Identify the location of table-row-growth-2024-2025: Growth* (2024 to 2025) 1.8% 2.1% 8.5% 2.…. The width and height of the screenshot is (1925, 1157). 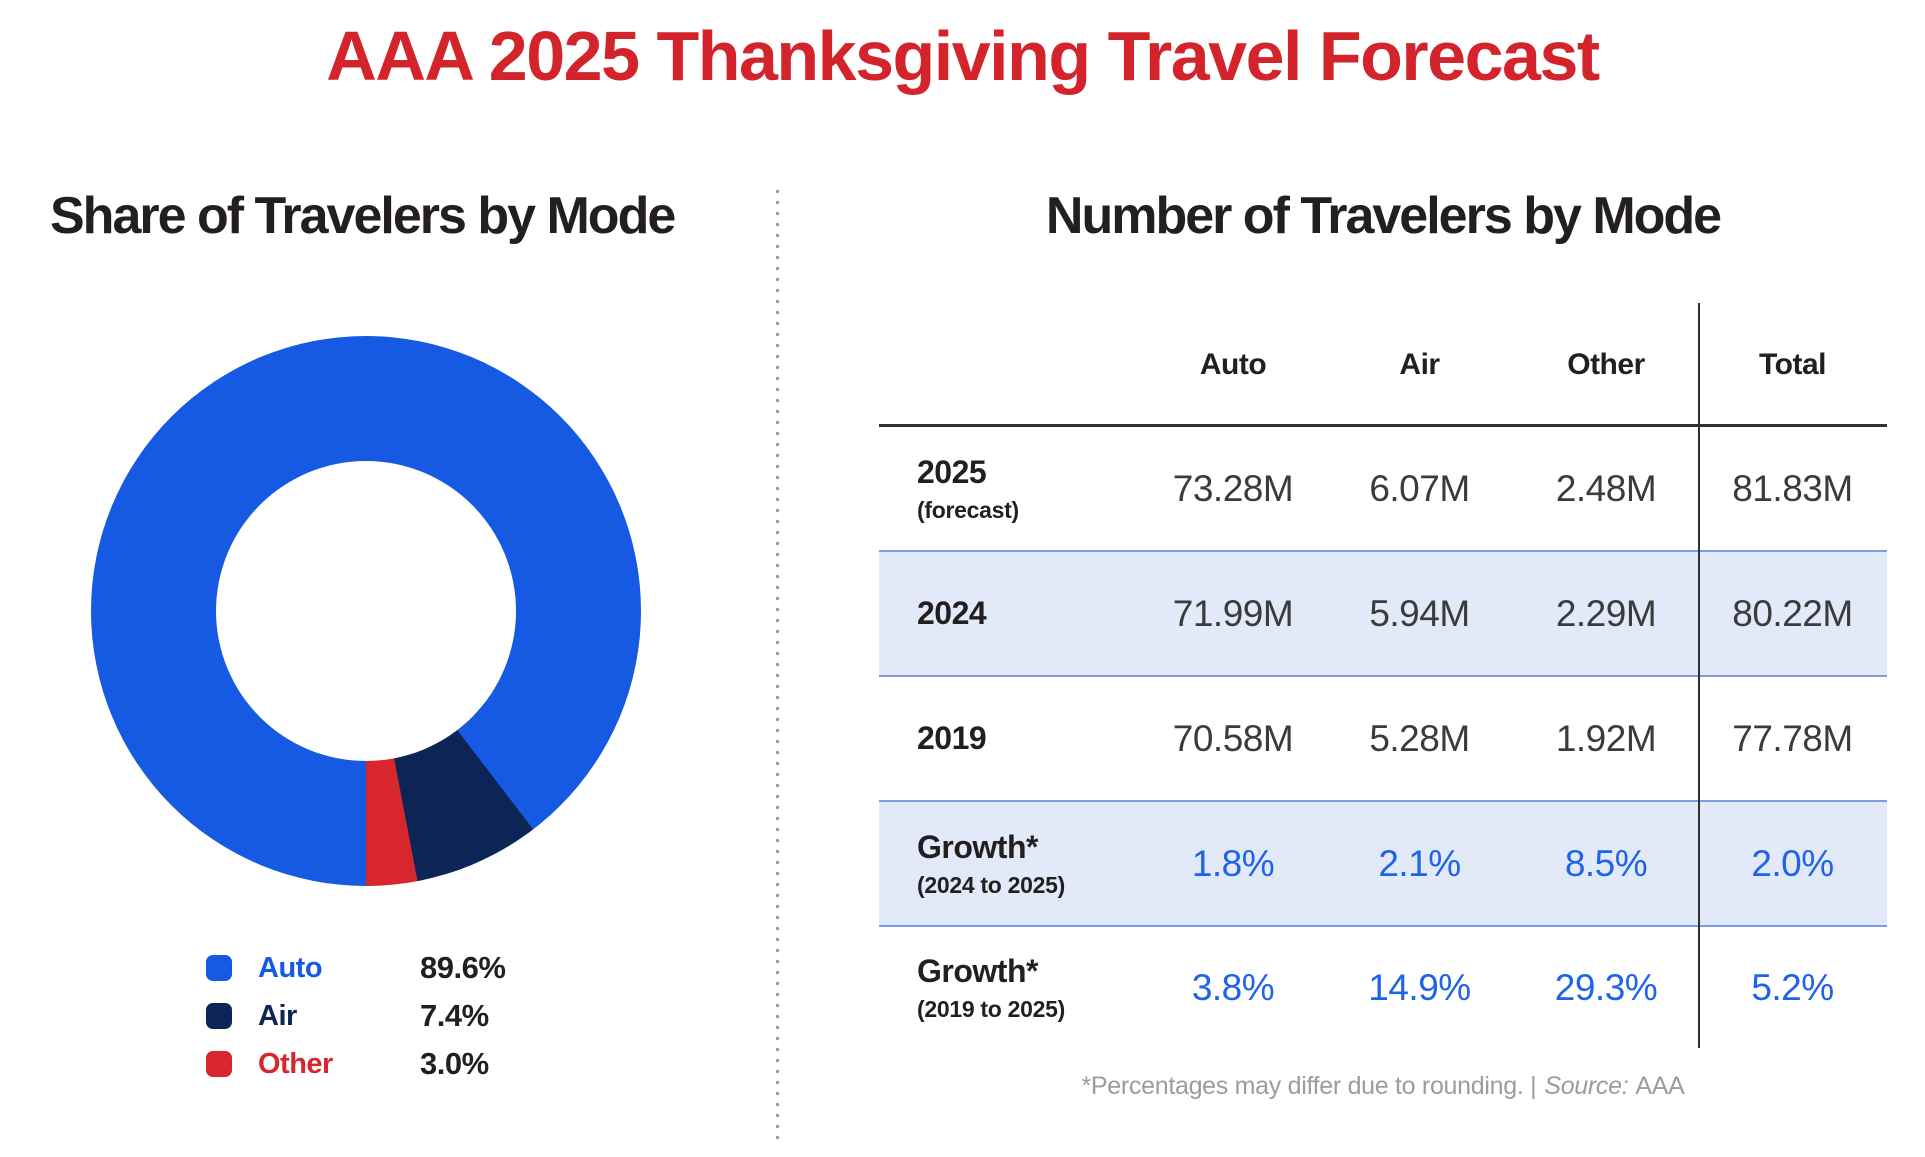
(1383, 863).